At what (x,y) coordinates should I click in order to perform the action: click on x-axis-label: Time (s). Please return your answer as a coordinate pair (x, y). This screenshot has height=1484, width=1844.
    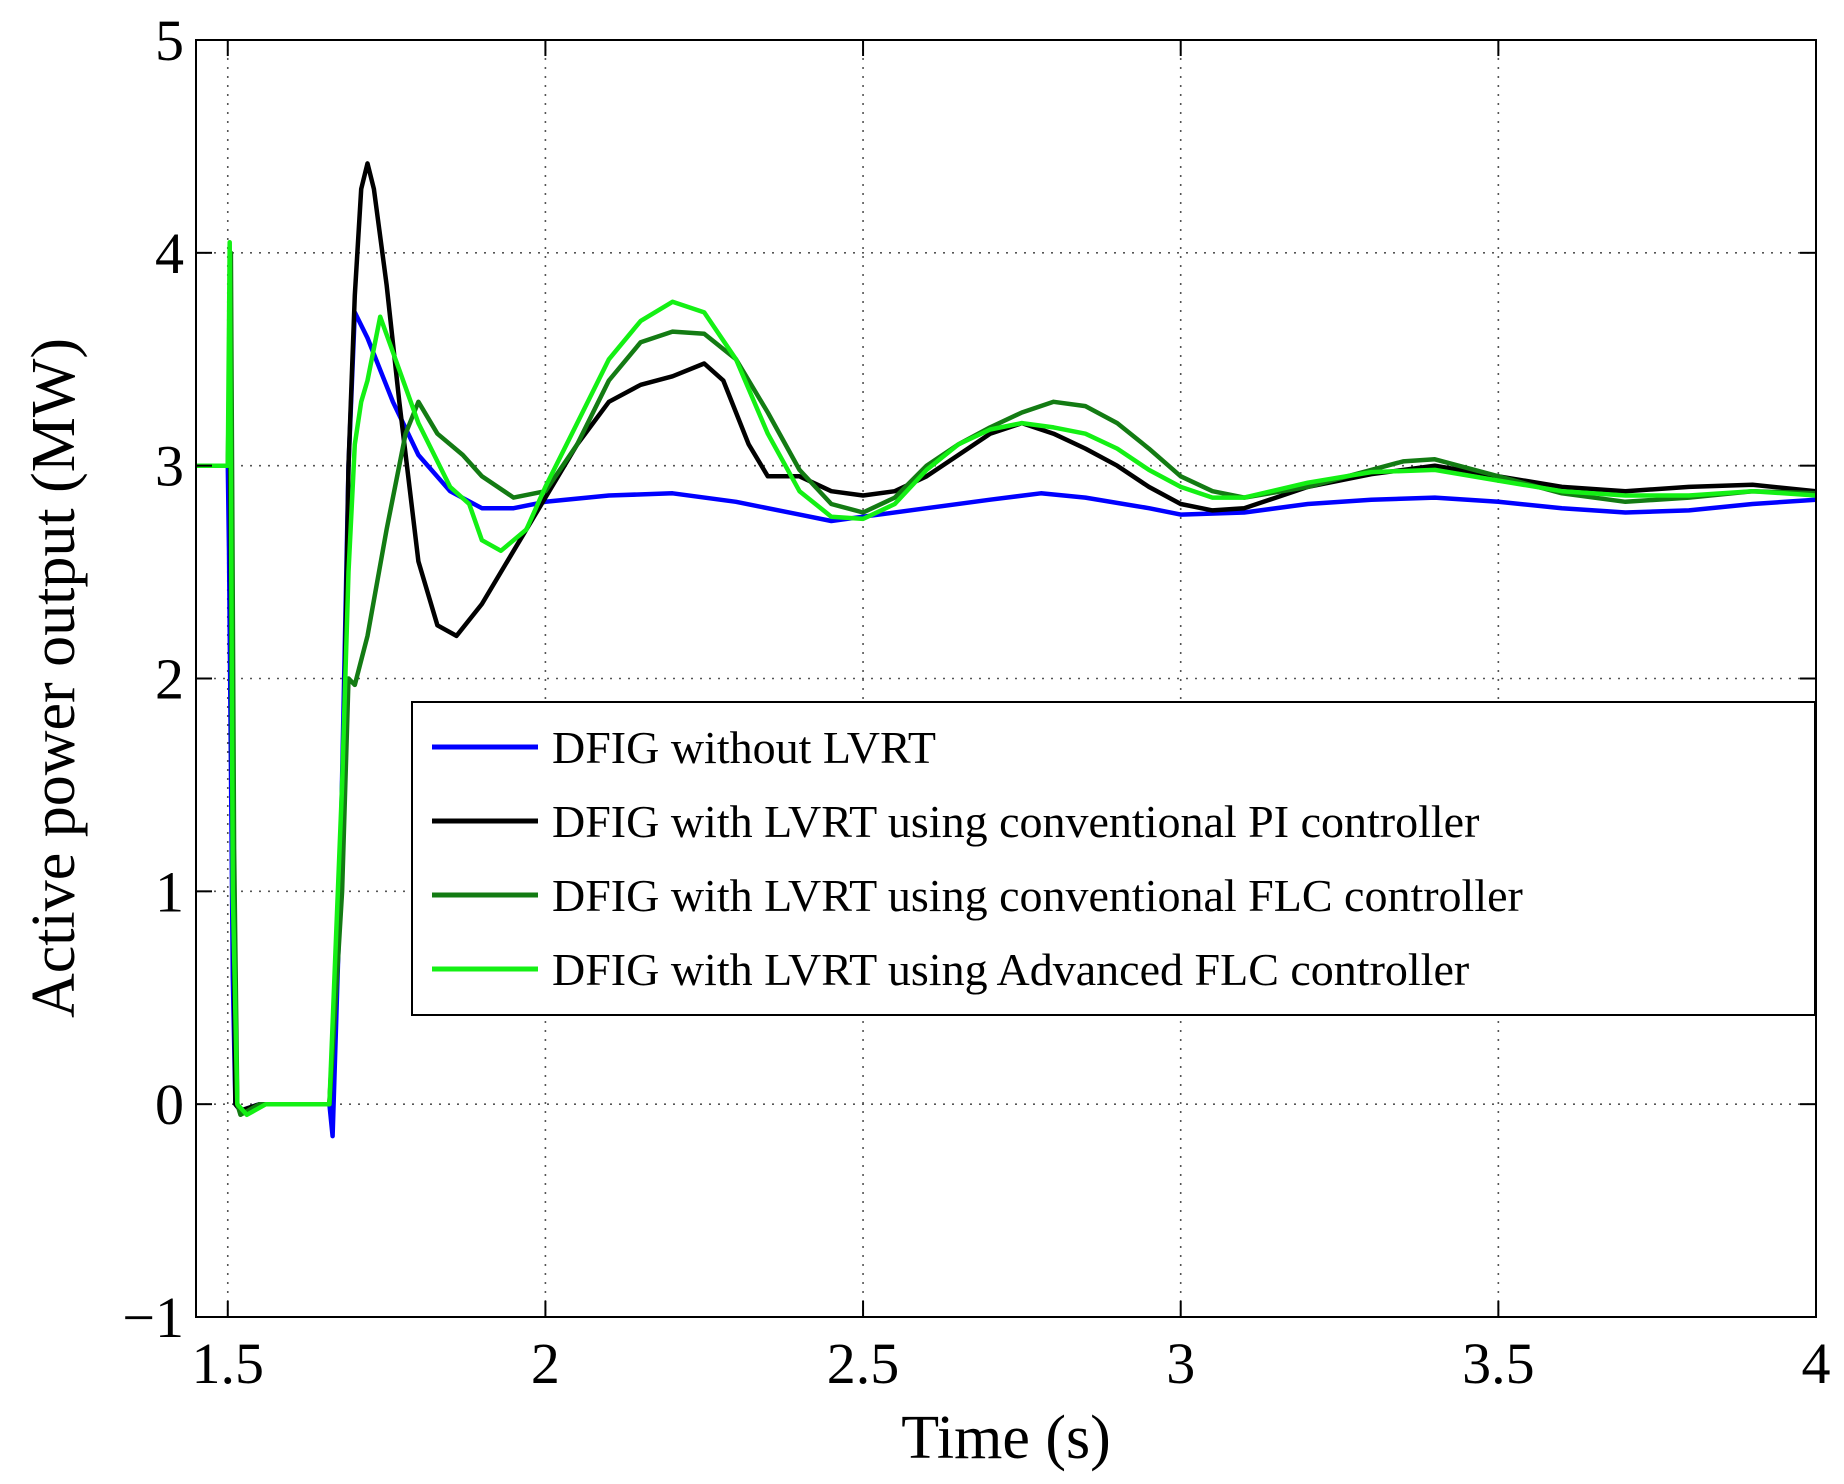
    Looking at the image, I should click on (1006, 1438).